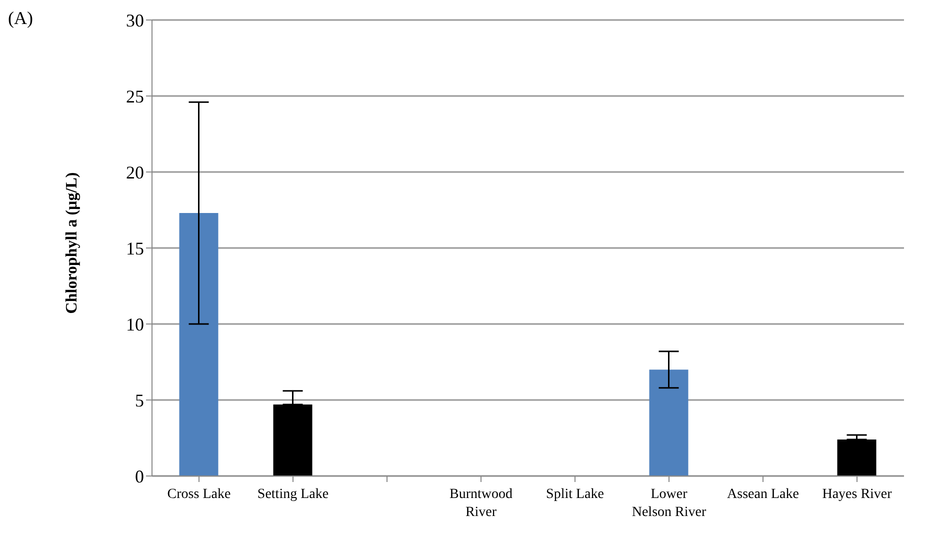  Describe the element at coordinates (20, 18) in the screenshot. I see `text: (A)` at that location.